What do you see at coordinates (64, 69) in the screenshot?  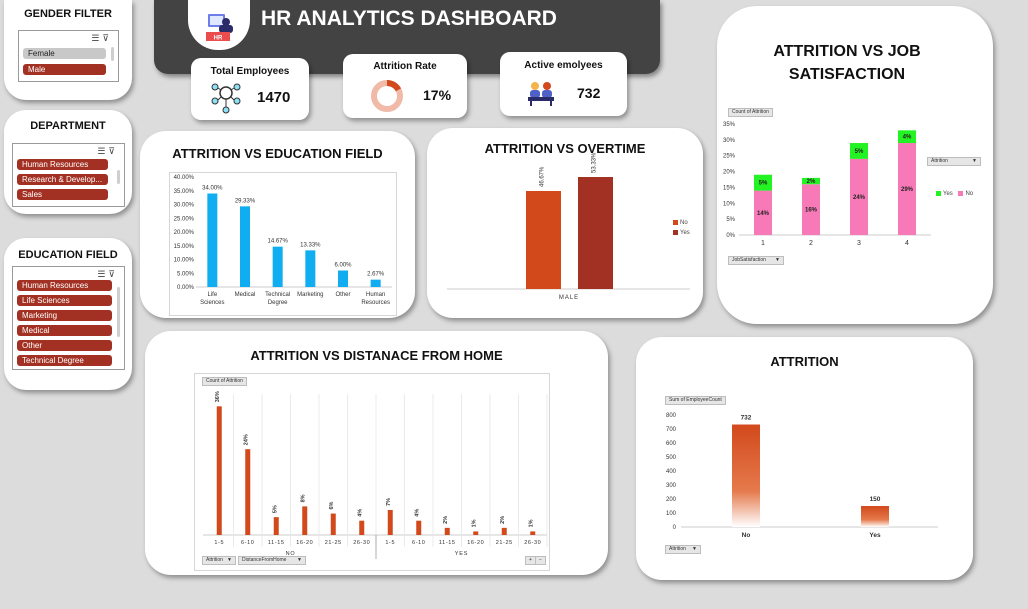 I see `gender-slicer-item-male: Male` at bounding box center [64, 69].